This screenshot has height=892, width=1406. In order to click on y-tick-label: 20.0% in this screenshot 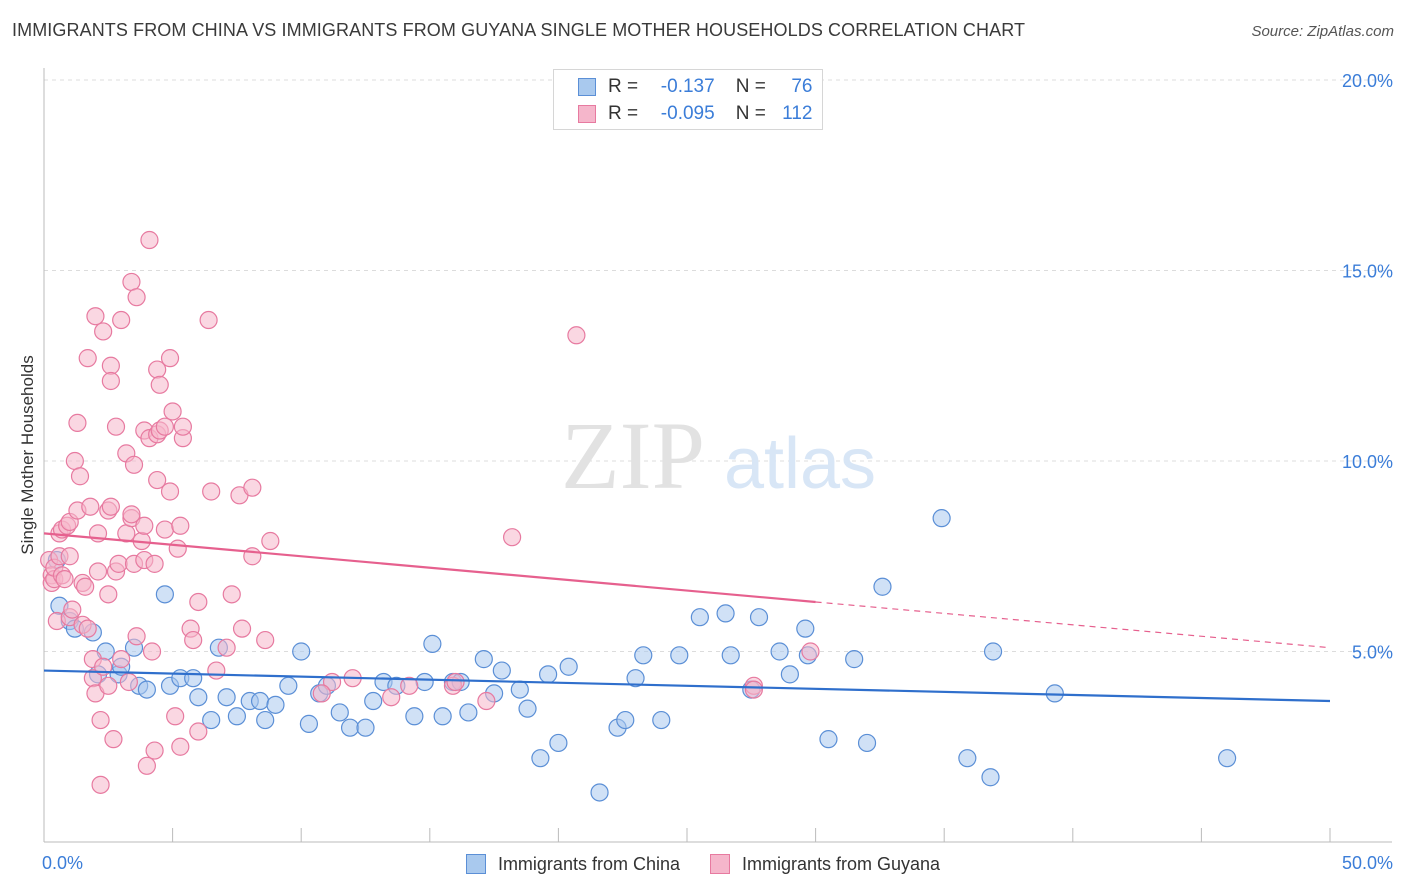, I will do `click(1367, 81)`.